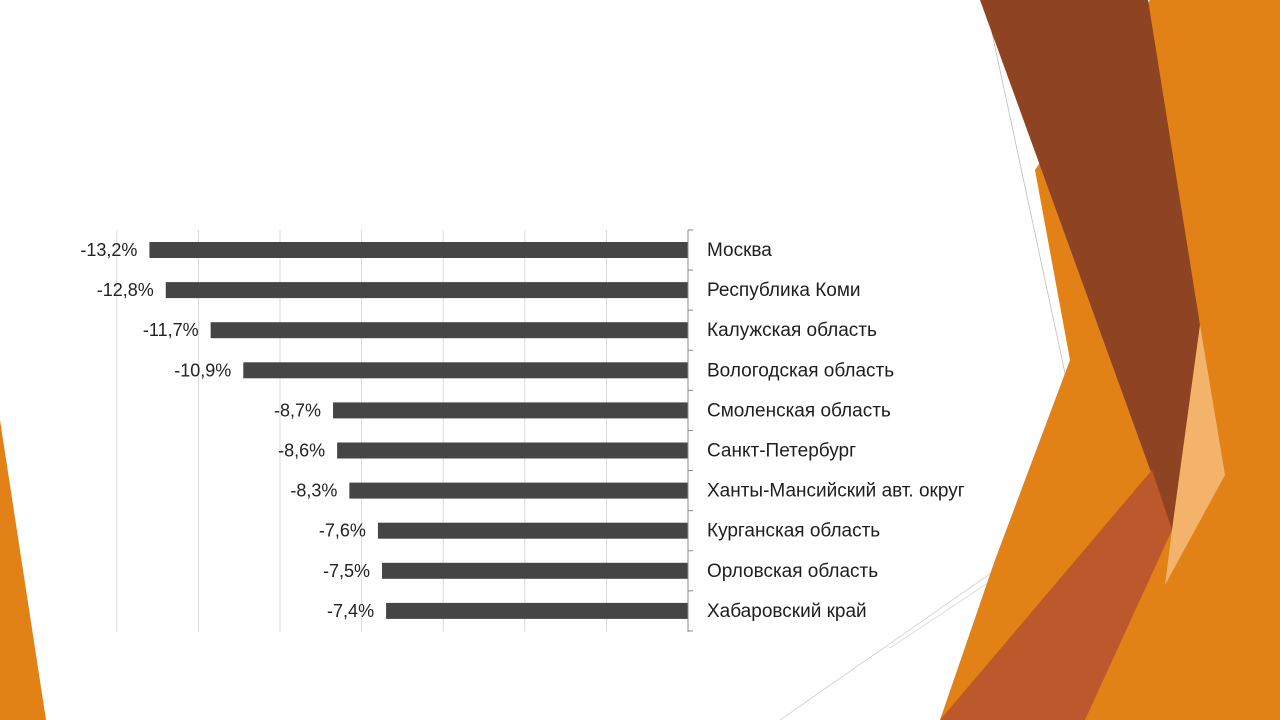 This screenshot has height=720, width=1280. What do you see at coordinates (313, 491) in the screenshot?
I see `data-label: -8,3%` at bounding box center [313, 491].